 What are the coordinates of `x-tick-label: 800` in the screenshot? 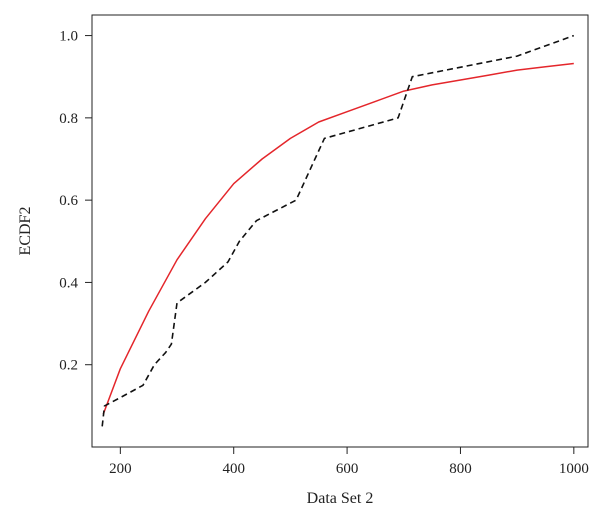 It's located at (460, 469).